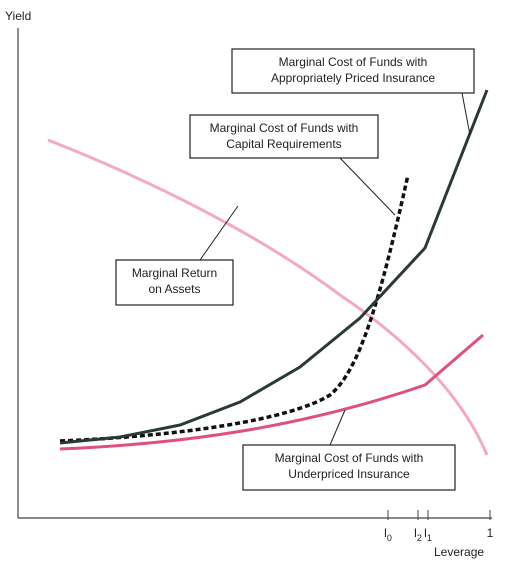 The image size is (507, 563). What do you see at coordinates (429, 538) in the screenshot?
I see `tick-sub: 1` at bounding box center [429, 538].